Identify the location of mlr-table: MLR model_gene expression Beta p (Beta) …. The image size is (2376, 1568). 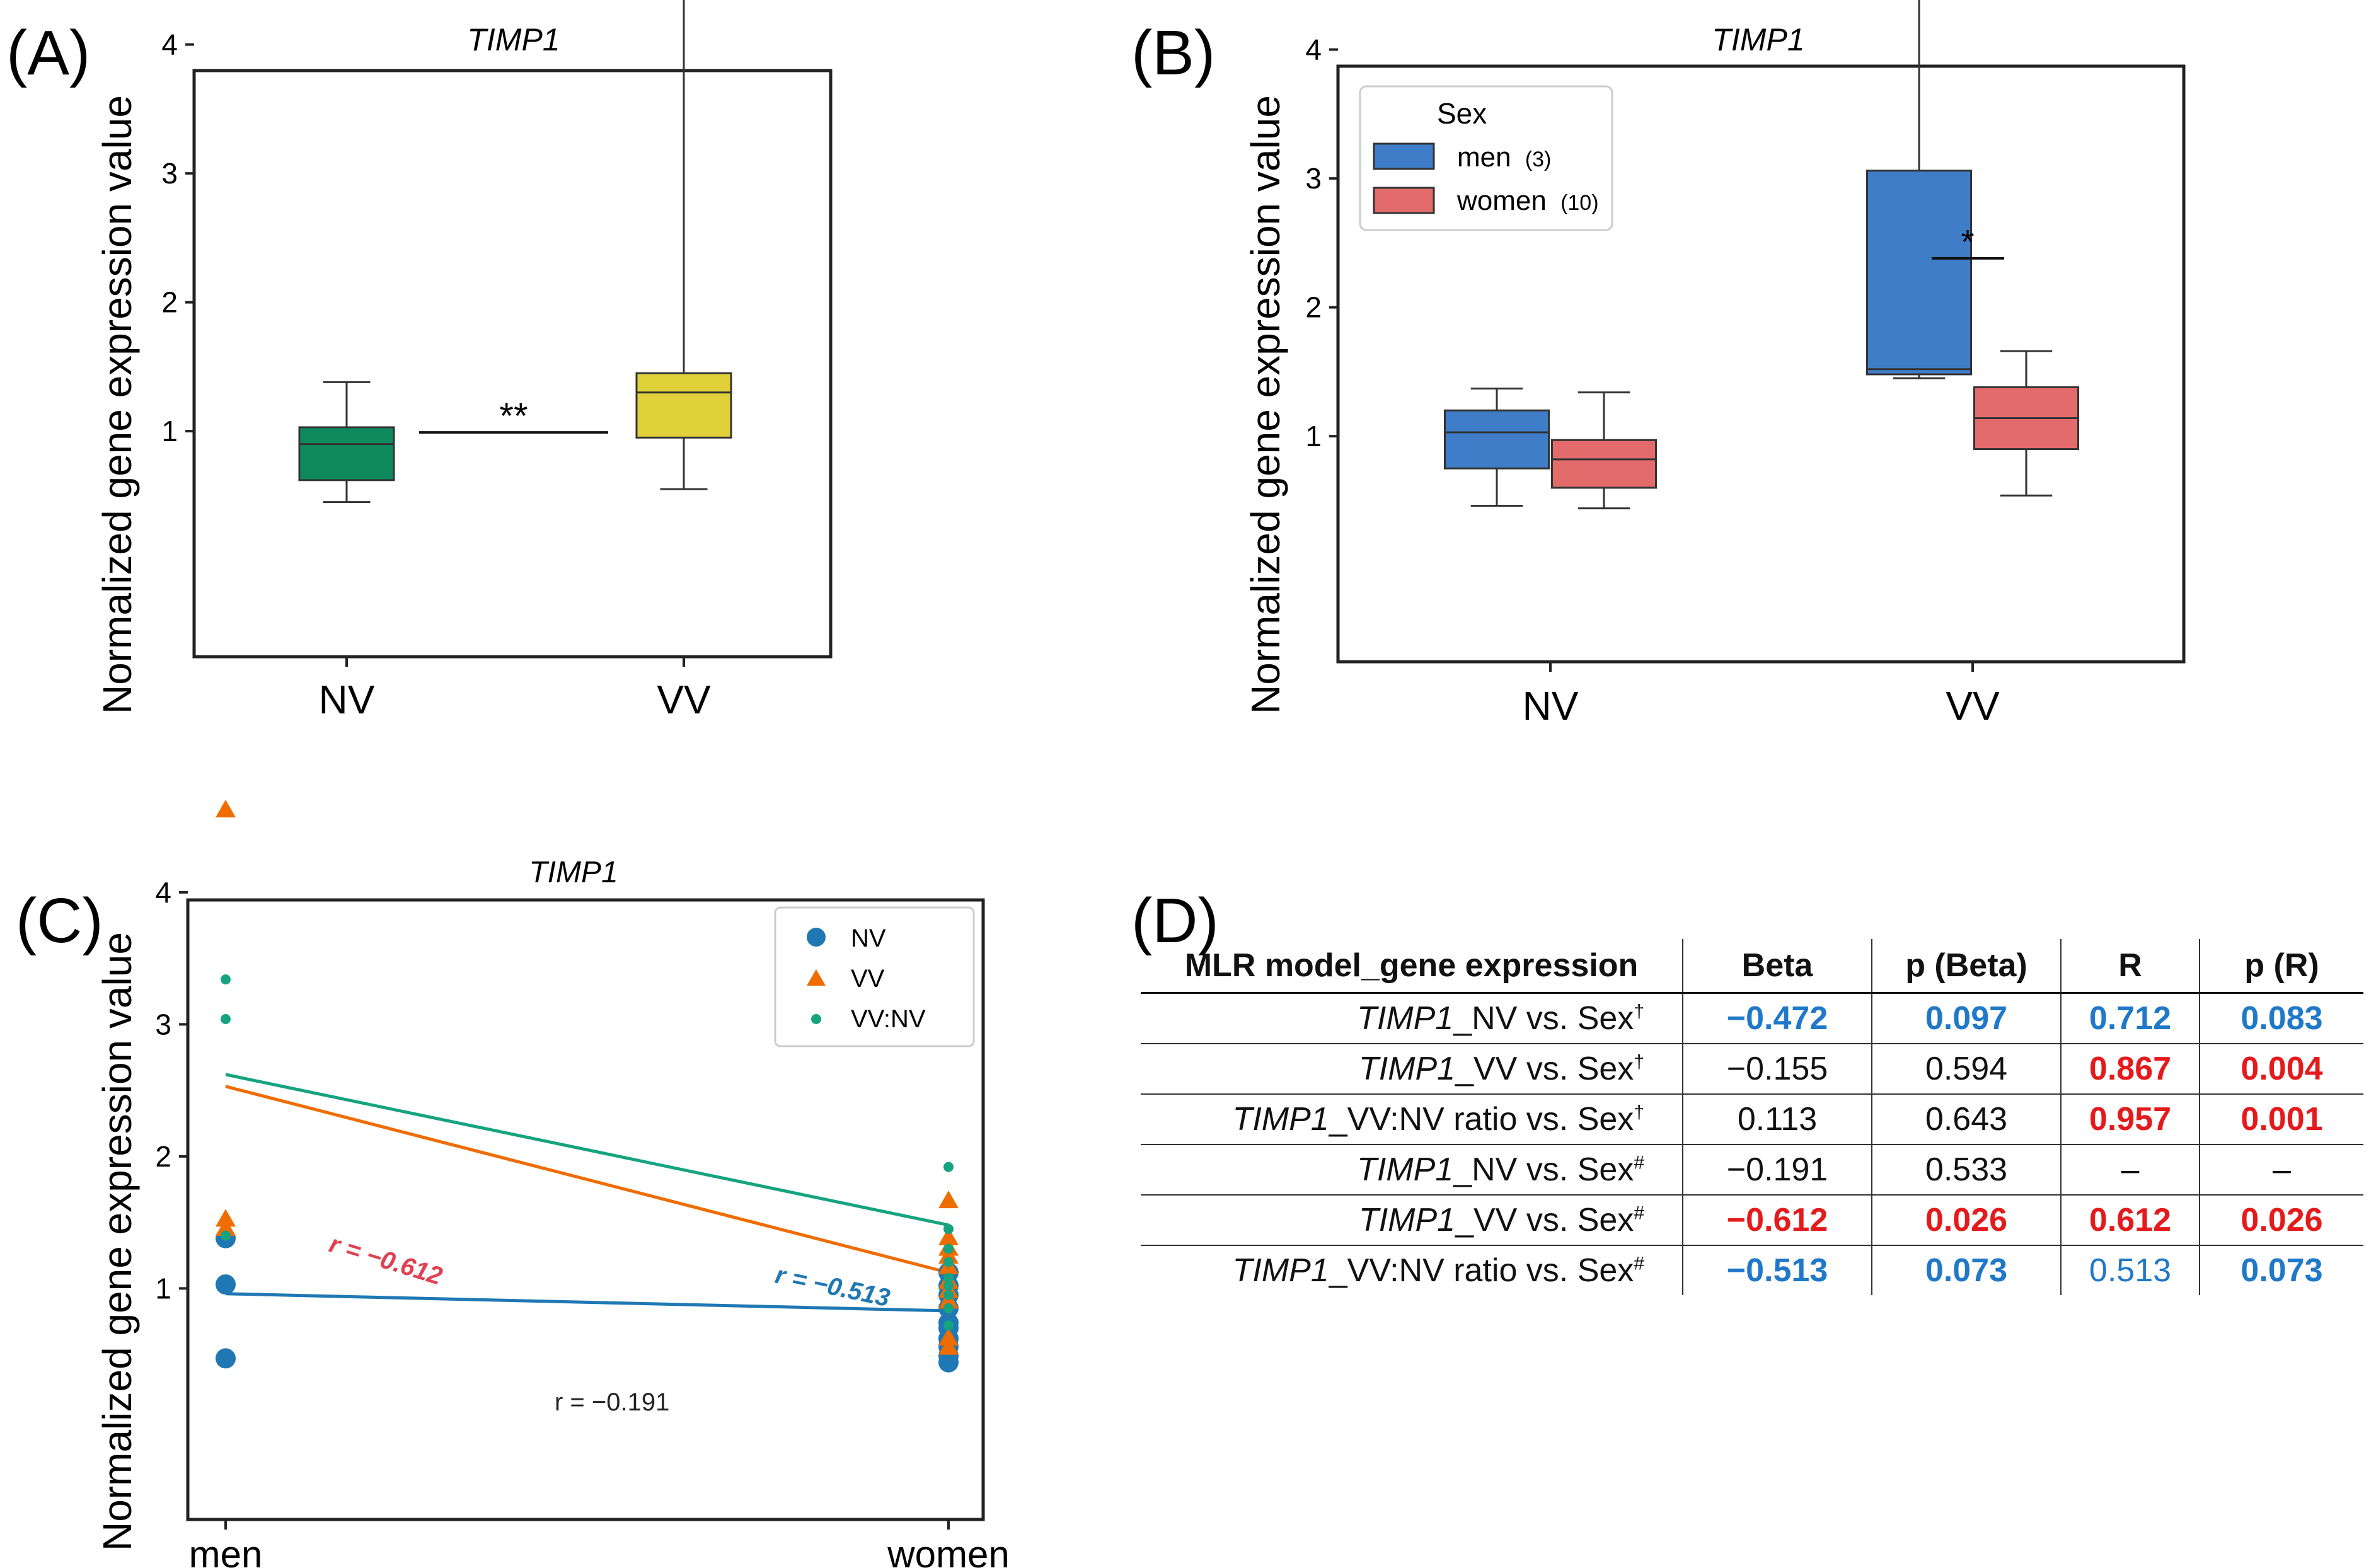
(1752, 1117).